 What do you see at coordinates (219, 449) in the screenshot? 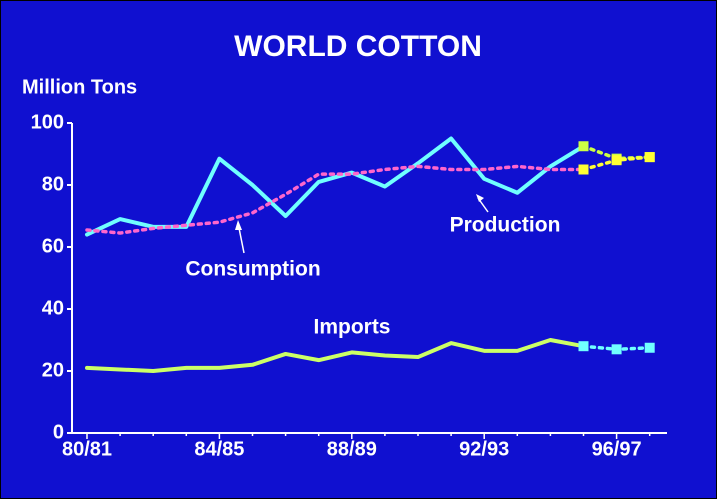
I see `x-tick-label: 84/85` at bounding box center [219, 449].